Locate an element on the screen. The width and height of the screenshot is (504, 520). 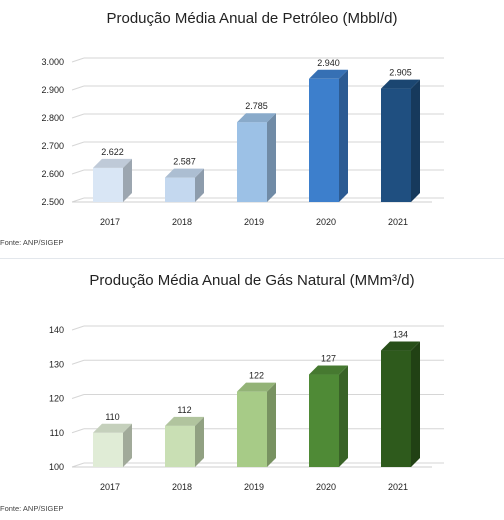
y-tick-label: 120 is located at coordinates (56, 399).